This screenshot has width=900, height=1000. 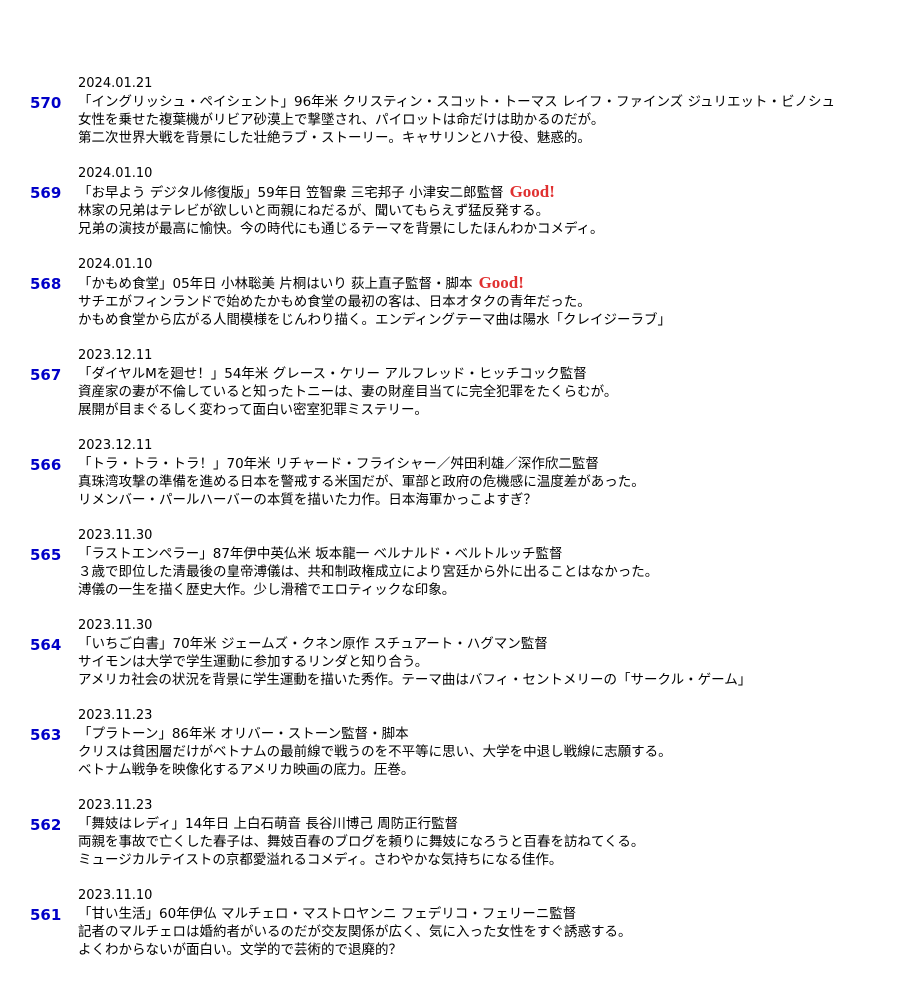 I want to click on entry-text: 第二次世界大戦を背景にした壮絶ラブ・ストーリー。キャサリンとハナ役、魅惑的。, so click(x=334, y=138).